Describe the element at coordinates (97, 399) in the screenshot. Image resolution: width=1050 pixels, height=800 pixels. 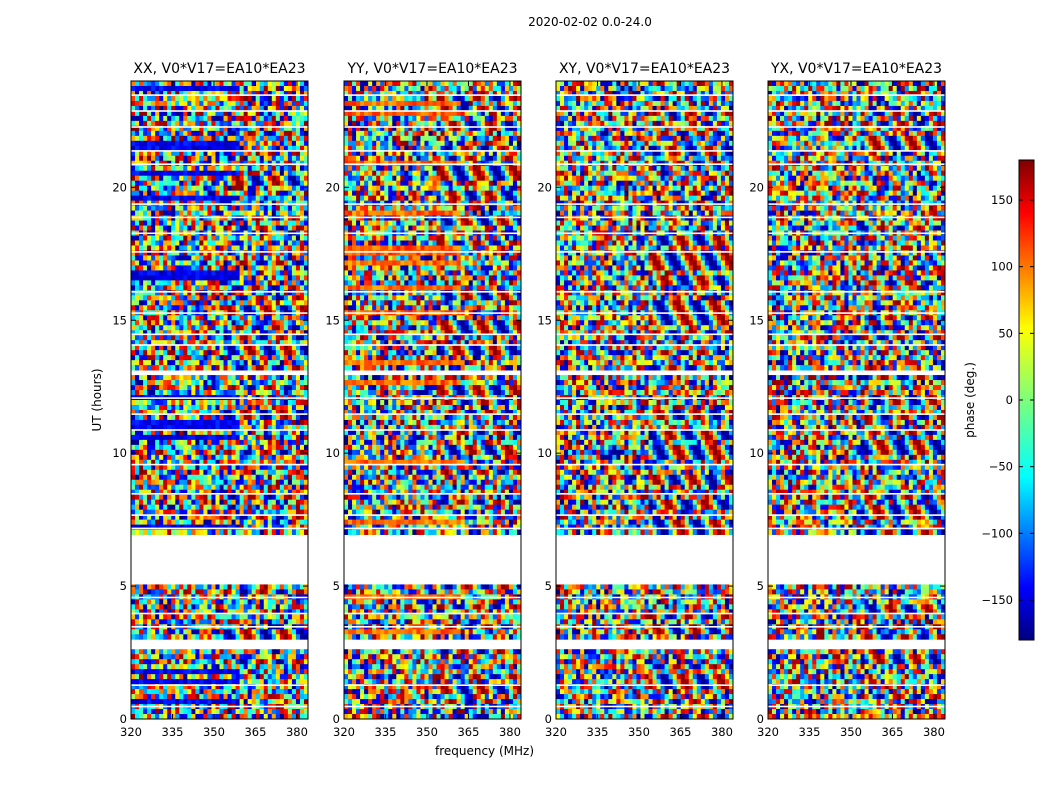
I see `y-axis-label: UT (hours)` at that location.